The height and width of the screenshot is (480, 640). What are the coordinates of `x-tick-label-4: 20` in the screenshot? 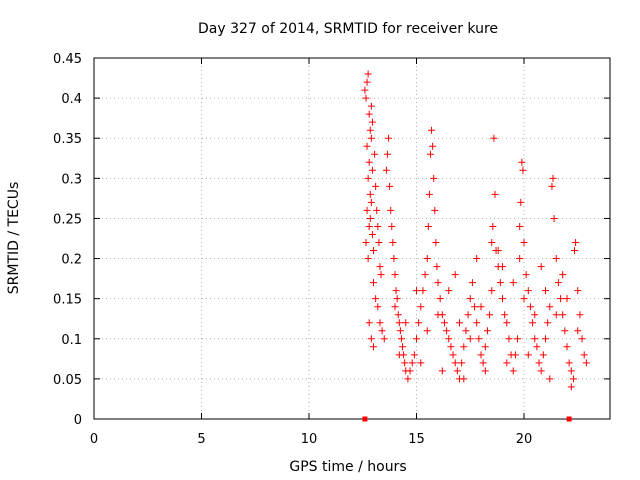 It's located at (524, 439).